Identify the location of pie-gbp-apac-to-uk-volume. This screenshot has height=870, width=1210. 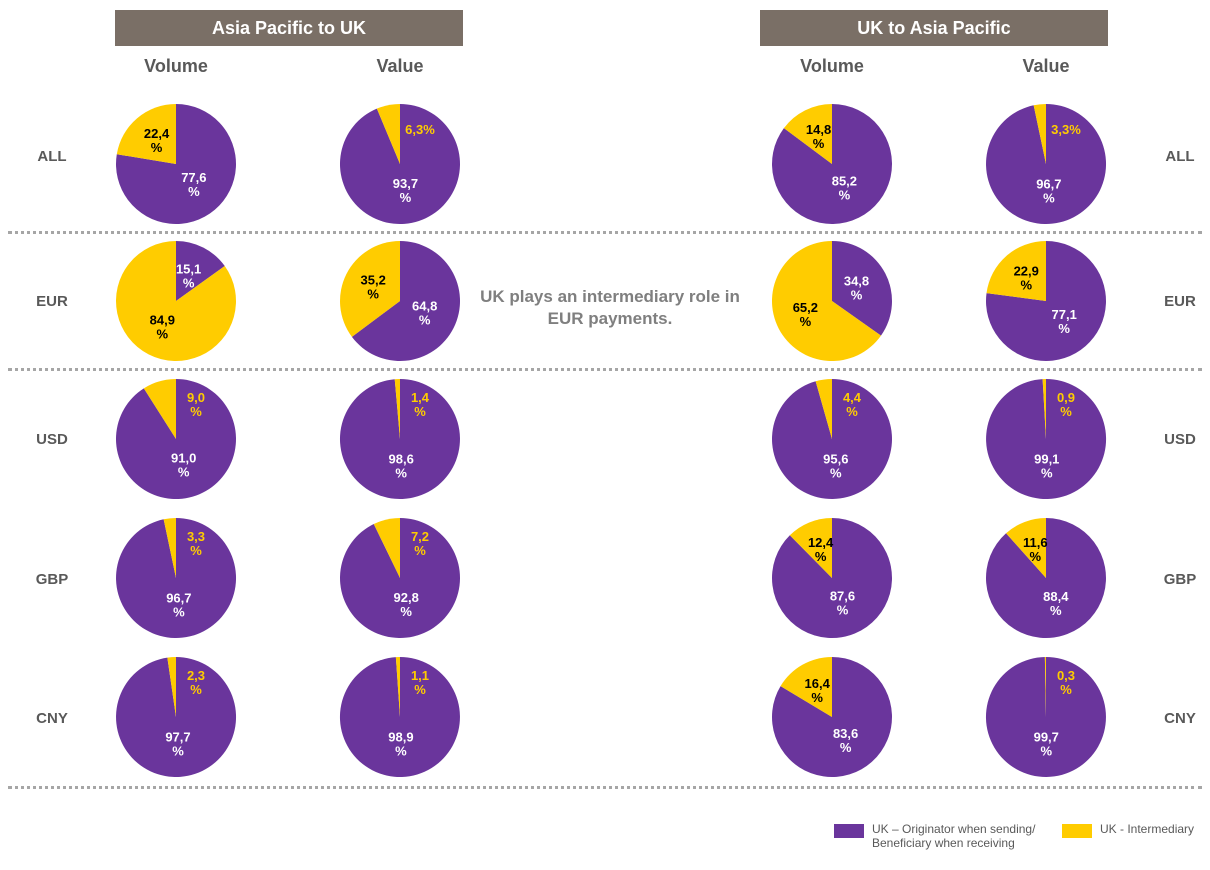
(176, 578).